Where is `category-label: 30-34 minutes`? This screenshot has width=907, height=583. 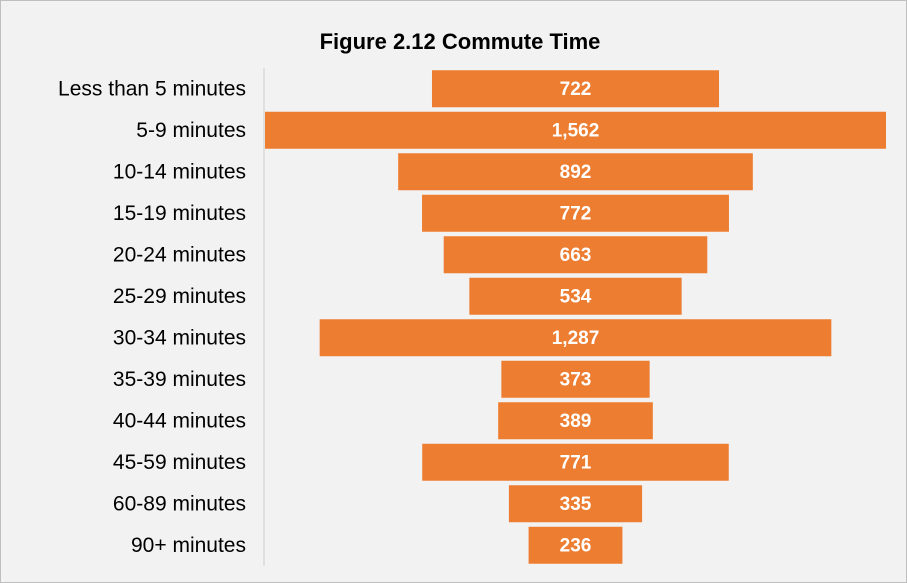 category-label: 30-34 minutes is located at coordinates (179, 337).